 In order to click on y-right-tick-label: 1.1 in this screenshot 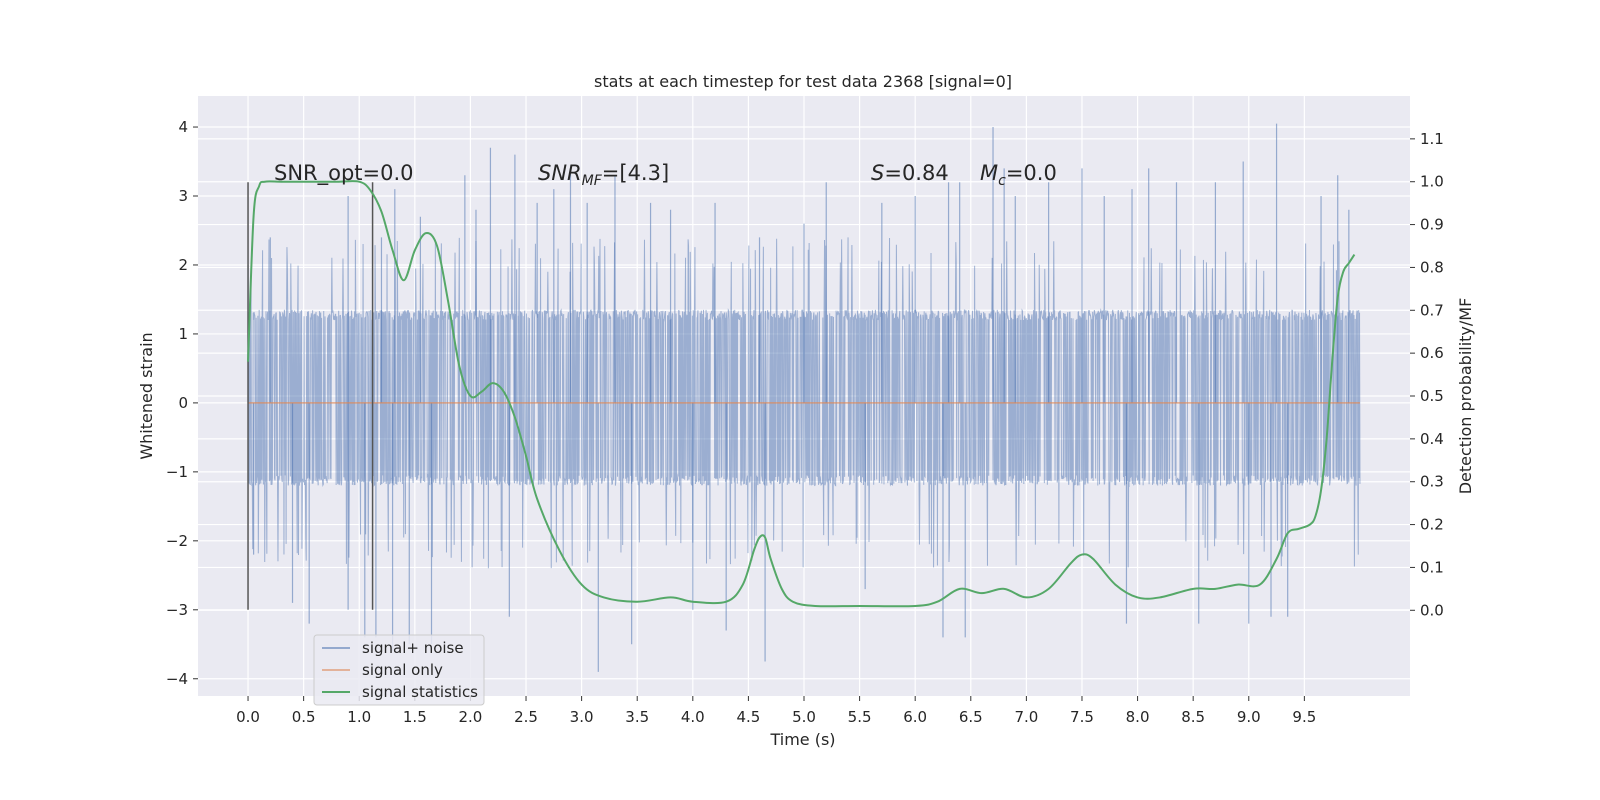, I will do `click(1432, 139)`.